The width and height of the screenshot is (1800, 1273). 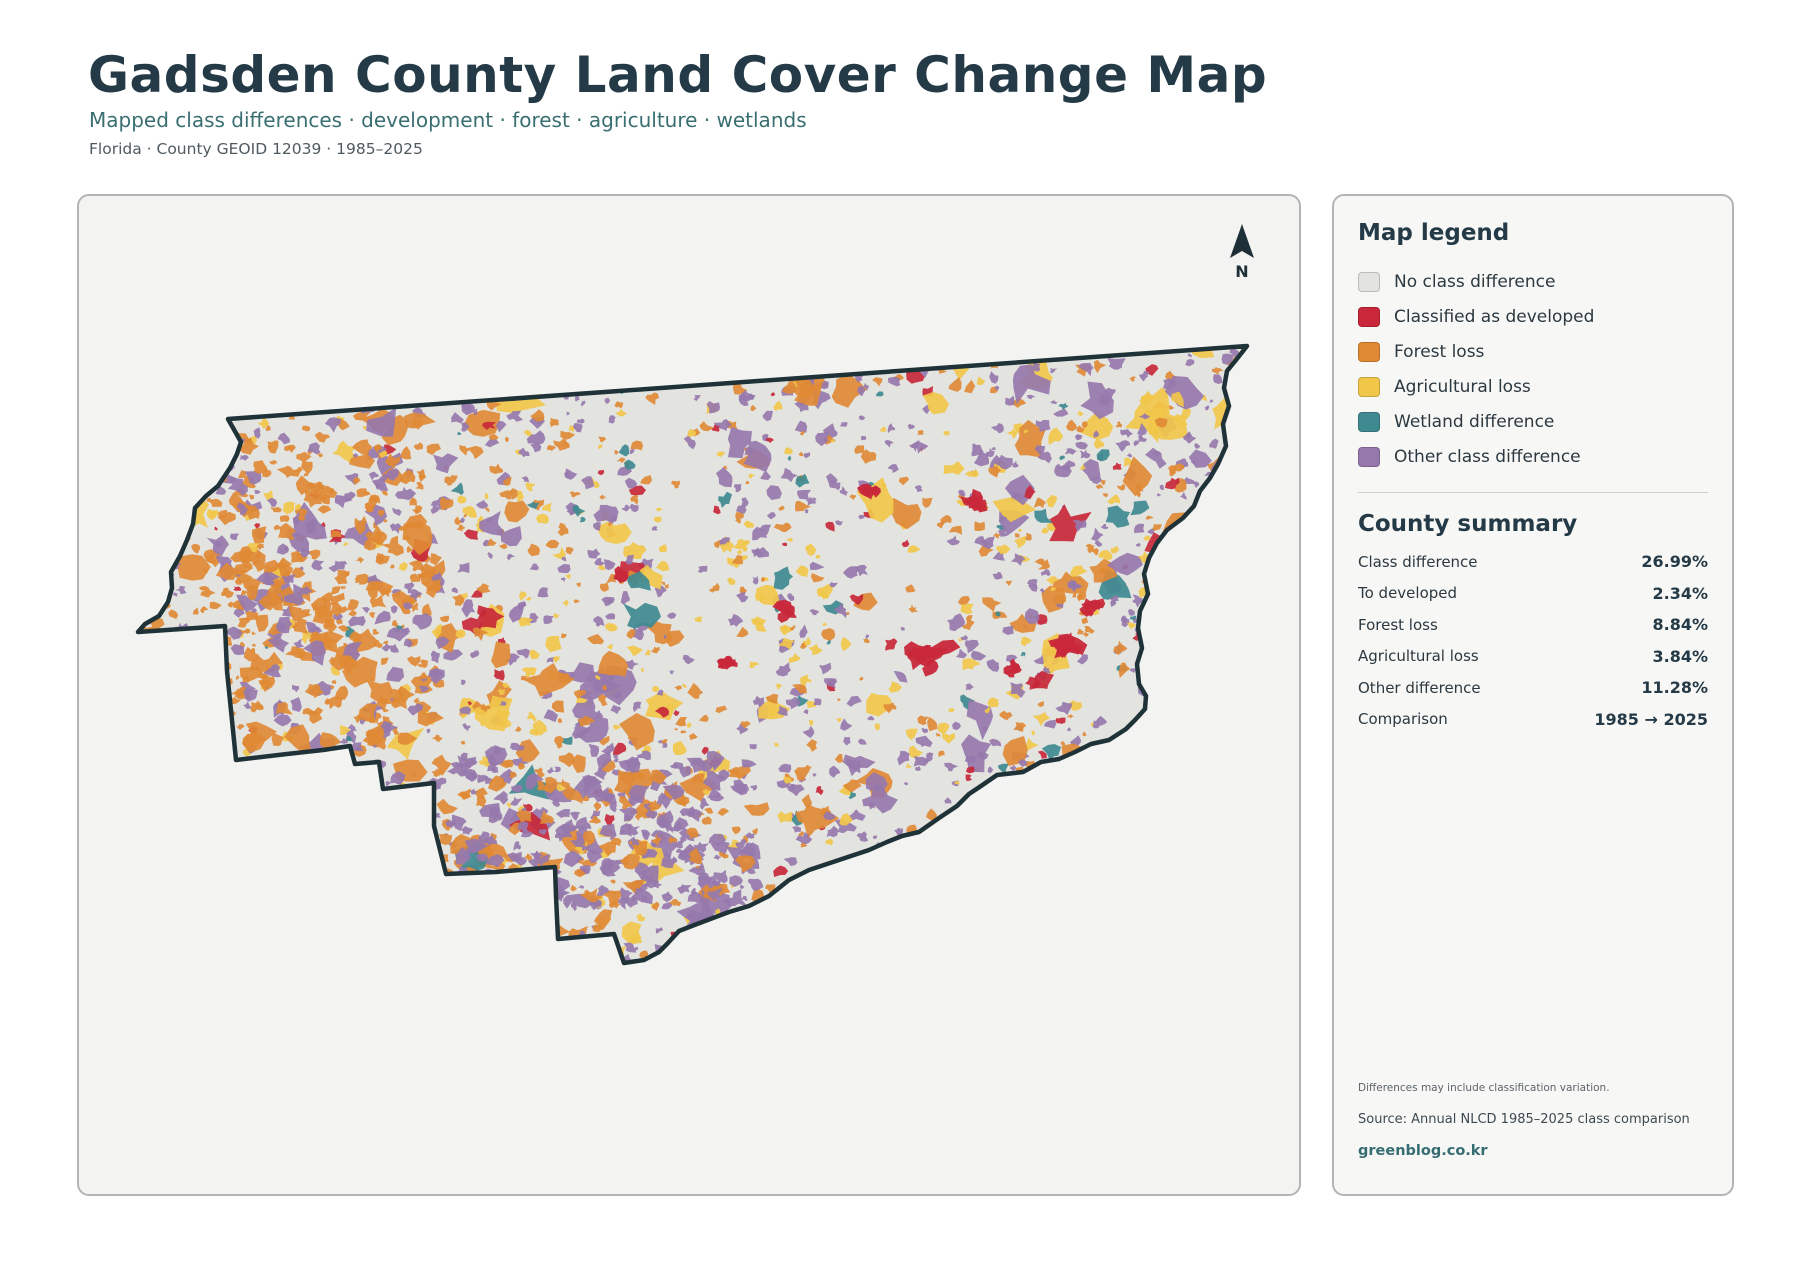 What do you see at coordinates (1674, 562) in the screenshot?
I see `summary-value: 26.99%` at bounding box center [1674, 562].